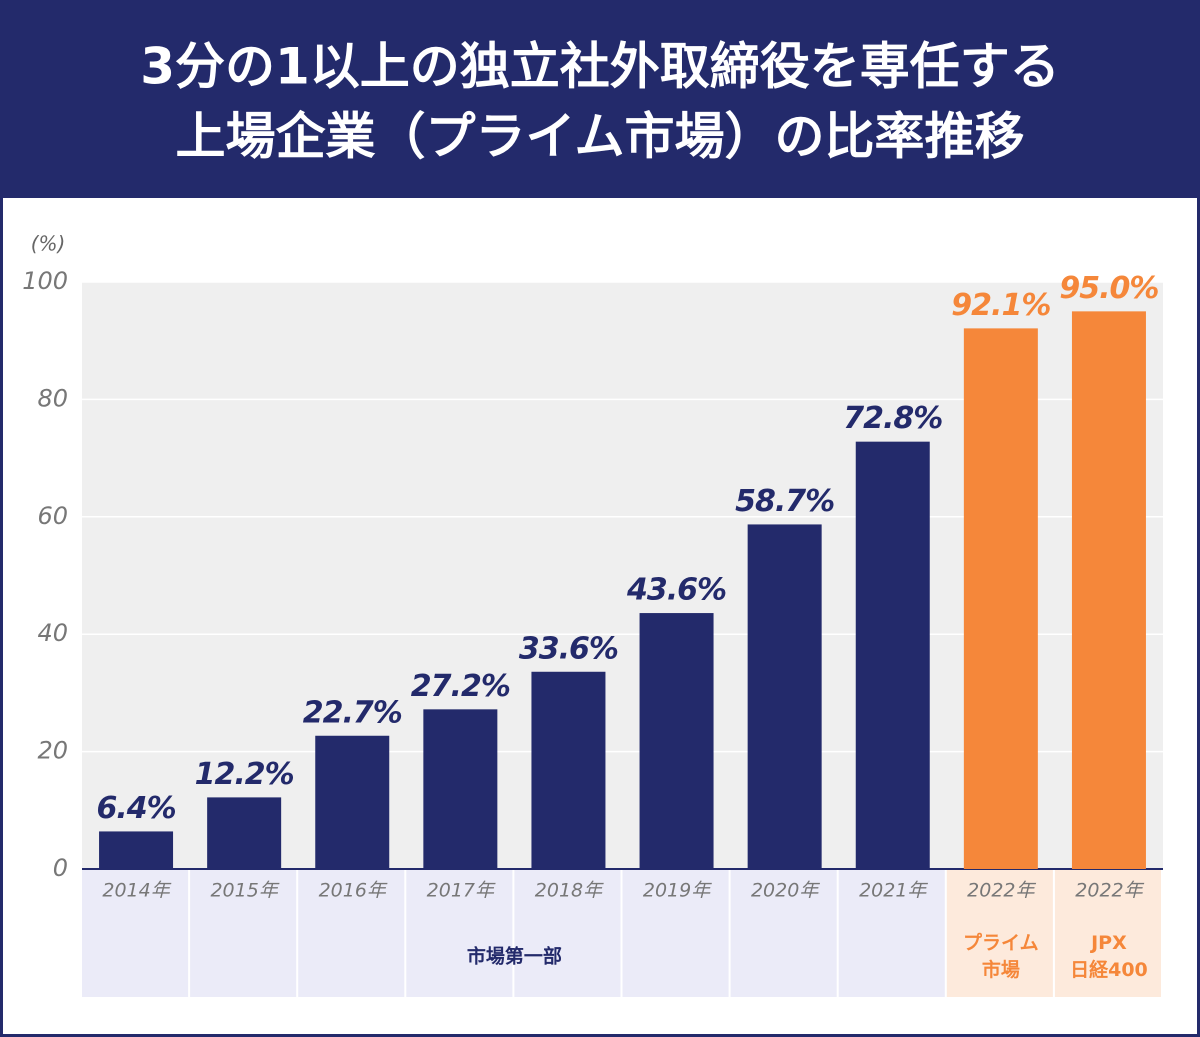 The height and width of the screenshot is (1037, 1200). Describe the element at coordinates (514, 956) in the screenshot. I see `group-label: 市場第一部` at that location.